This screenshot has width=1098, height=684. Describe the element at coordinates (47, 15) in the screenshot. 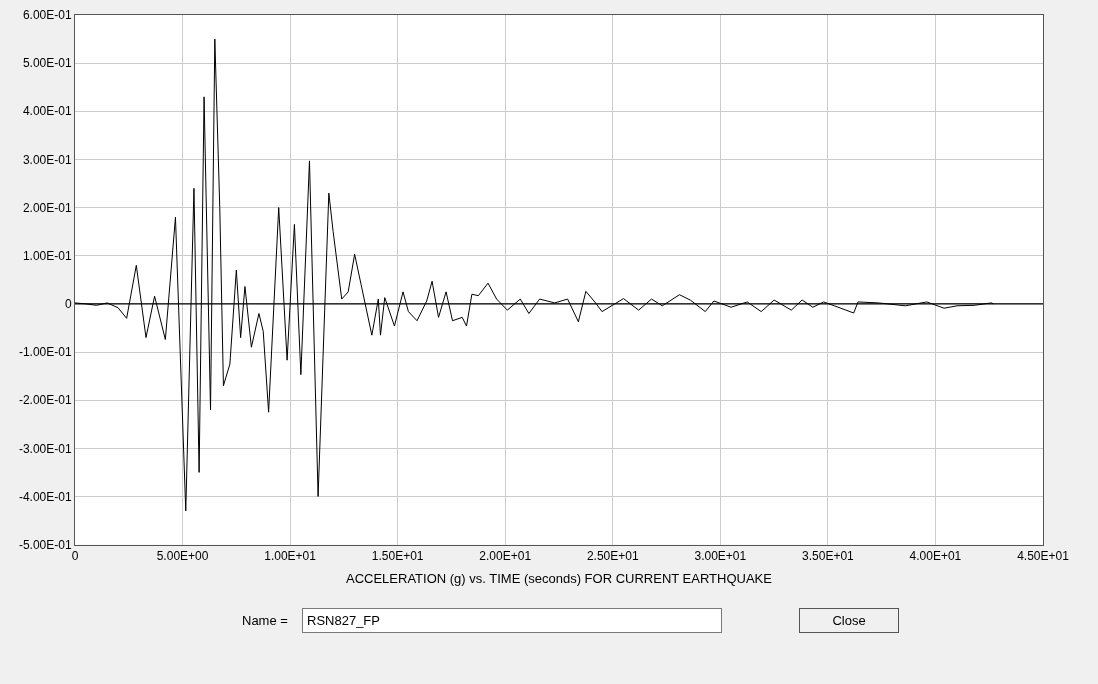

I see `y-tick-label: 6.00E-01` at that location.